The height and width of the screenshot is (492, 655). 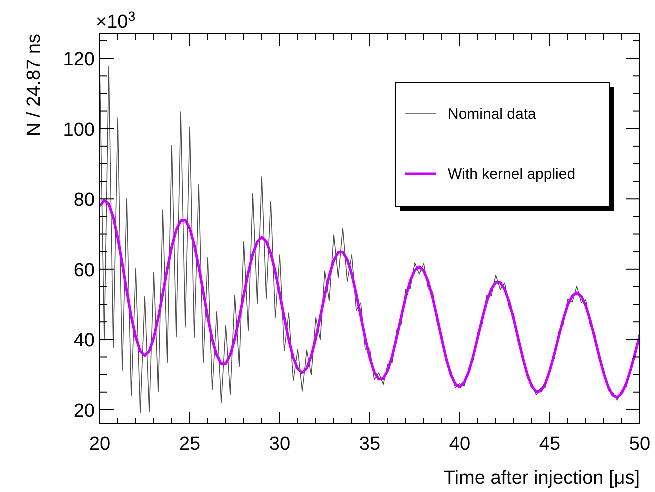 I want to click on x-tick-label: 45, so click(x=550, y=444).